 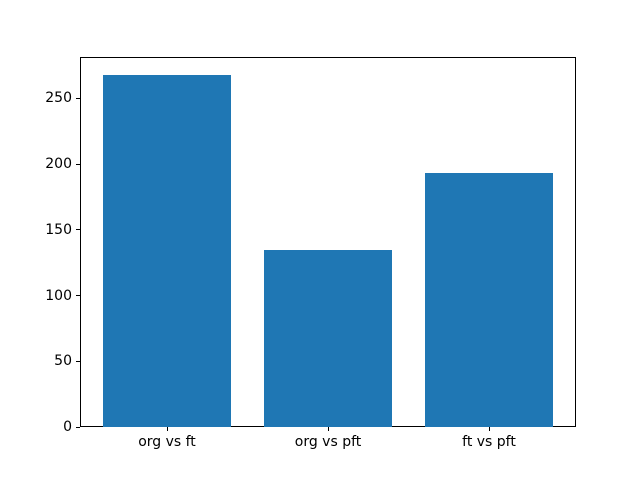 What do you see at coordinates (489, 442) in the screenshot?
I see `x-tick-label: ft vs pft` at bounding box center [489, 442].